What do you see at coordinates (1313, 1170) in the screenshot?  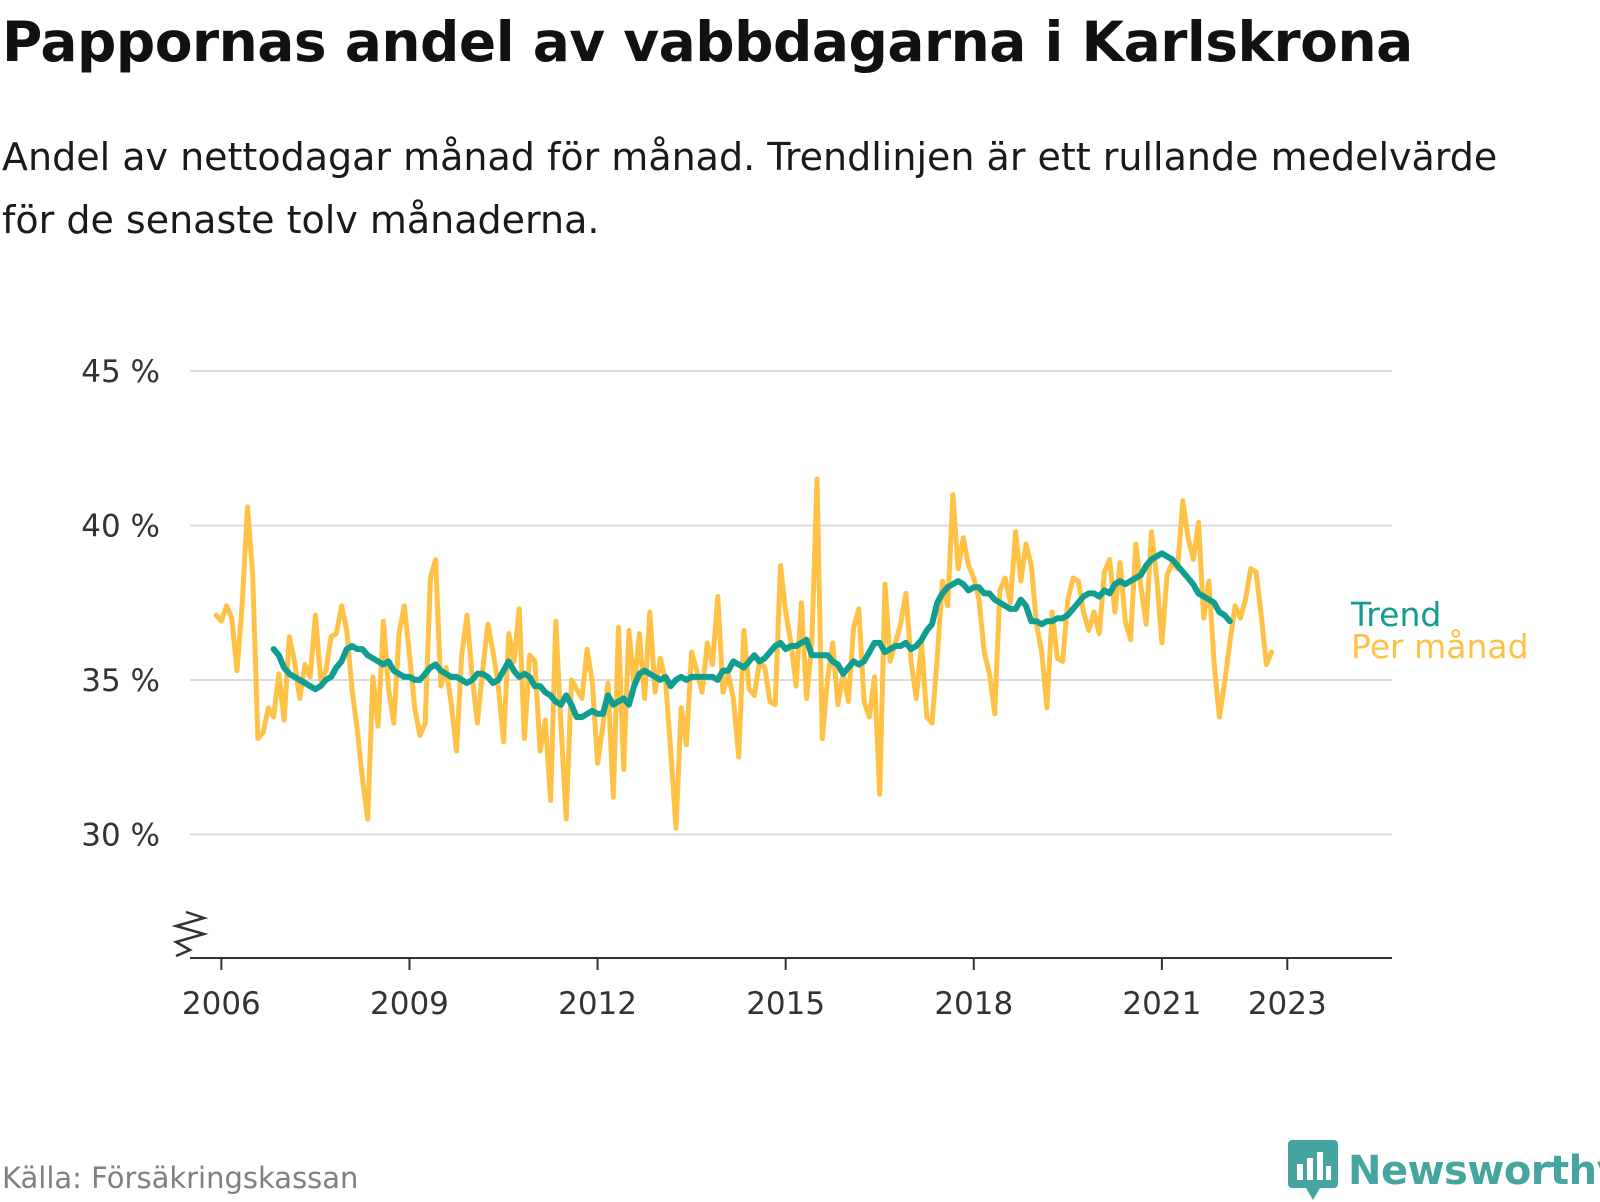 I see `newsworthy-icon` at bounding box center [1313, 1170].